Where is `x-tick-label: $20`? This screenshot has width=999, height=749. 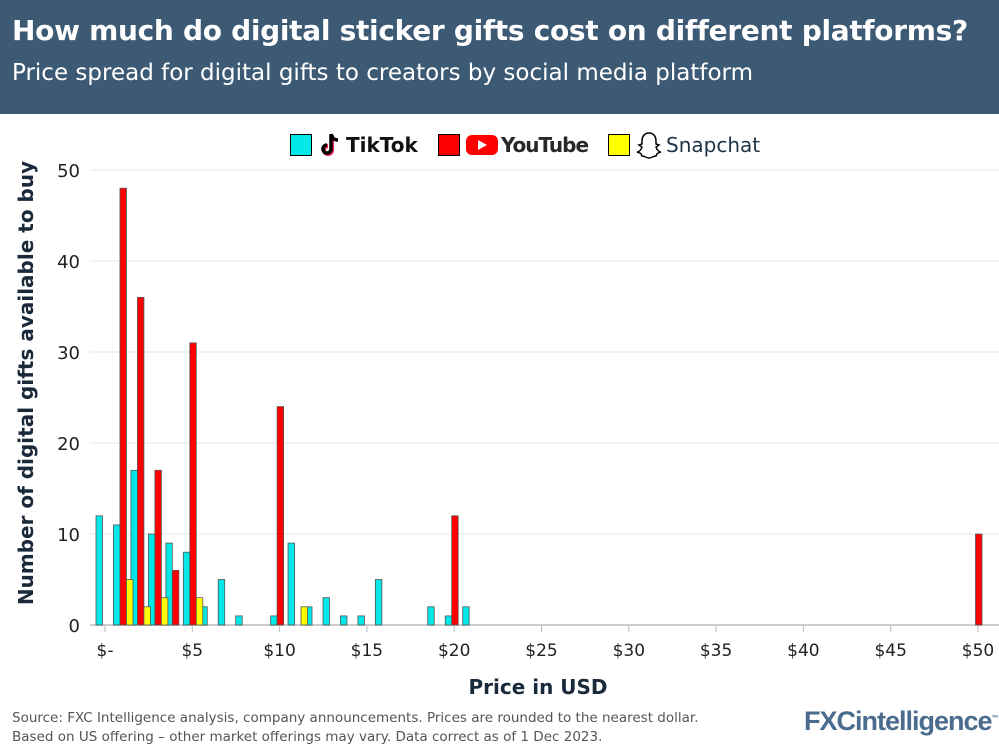 x-tick-label: $20 is located at coordinates (454, 651).